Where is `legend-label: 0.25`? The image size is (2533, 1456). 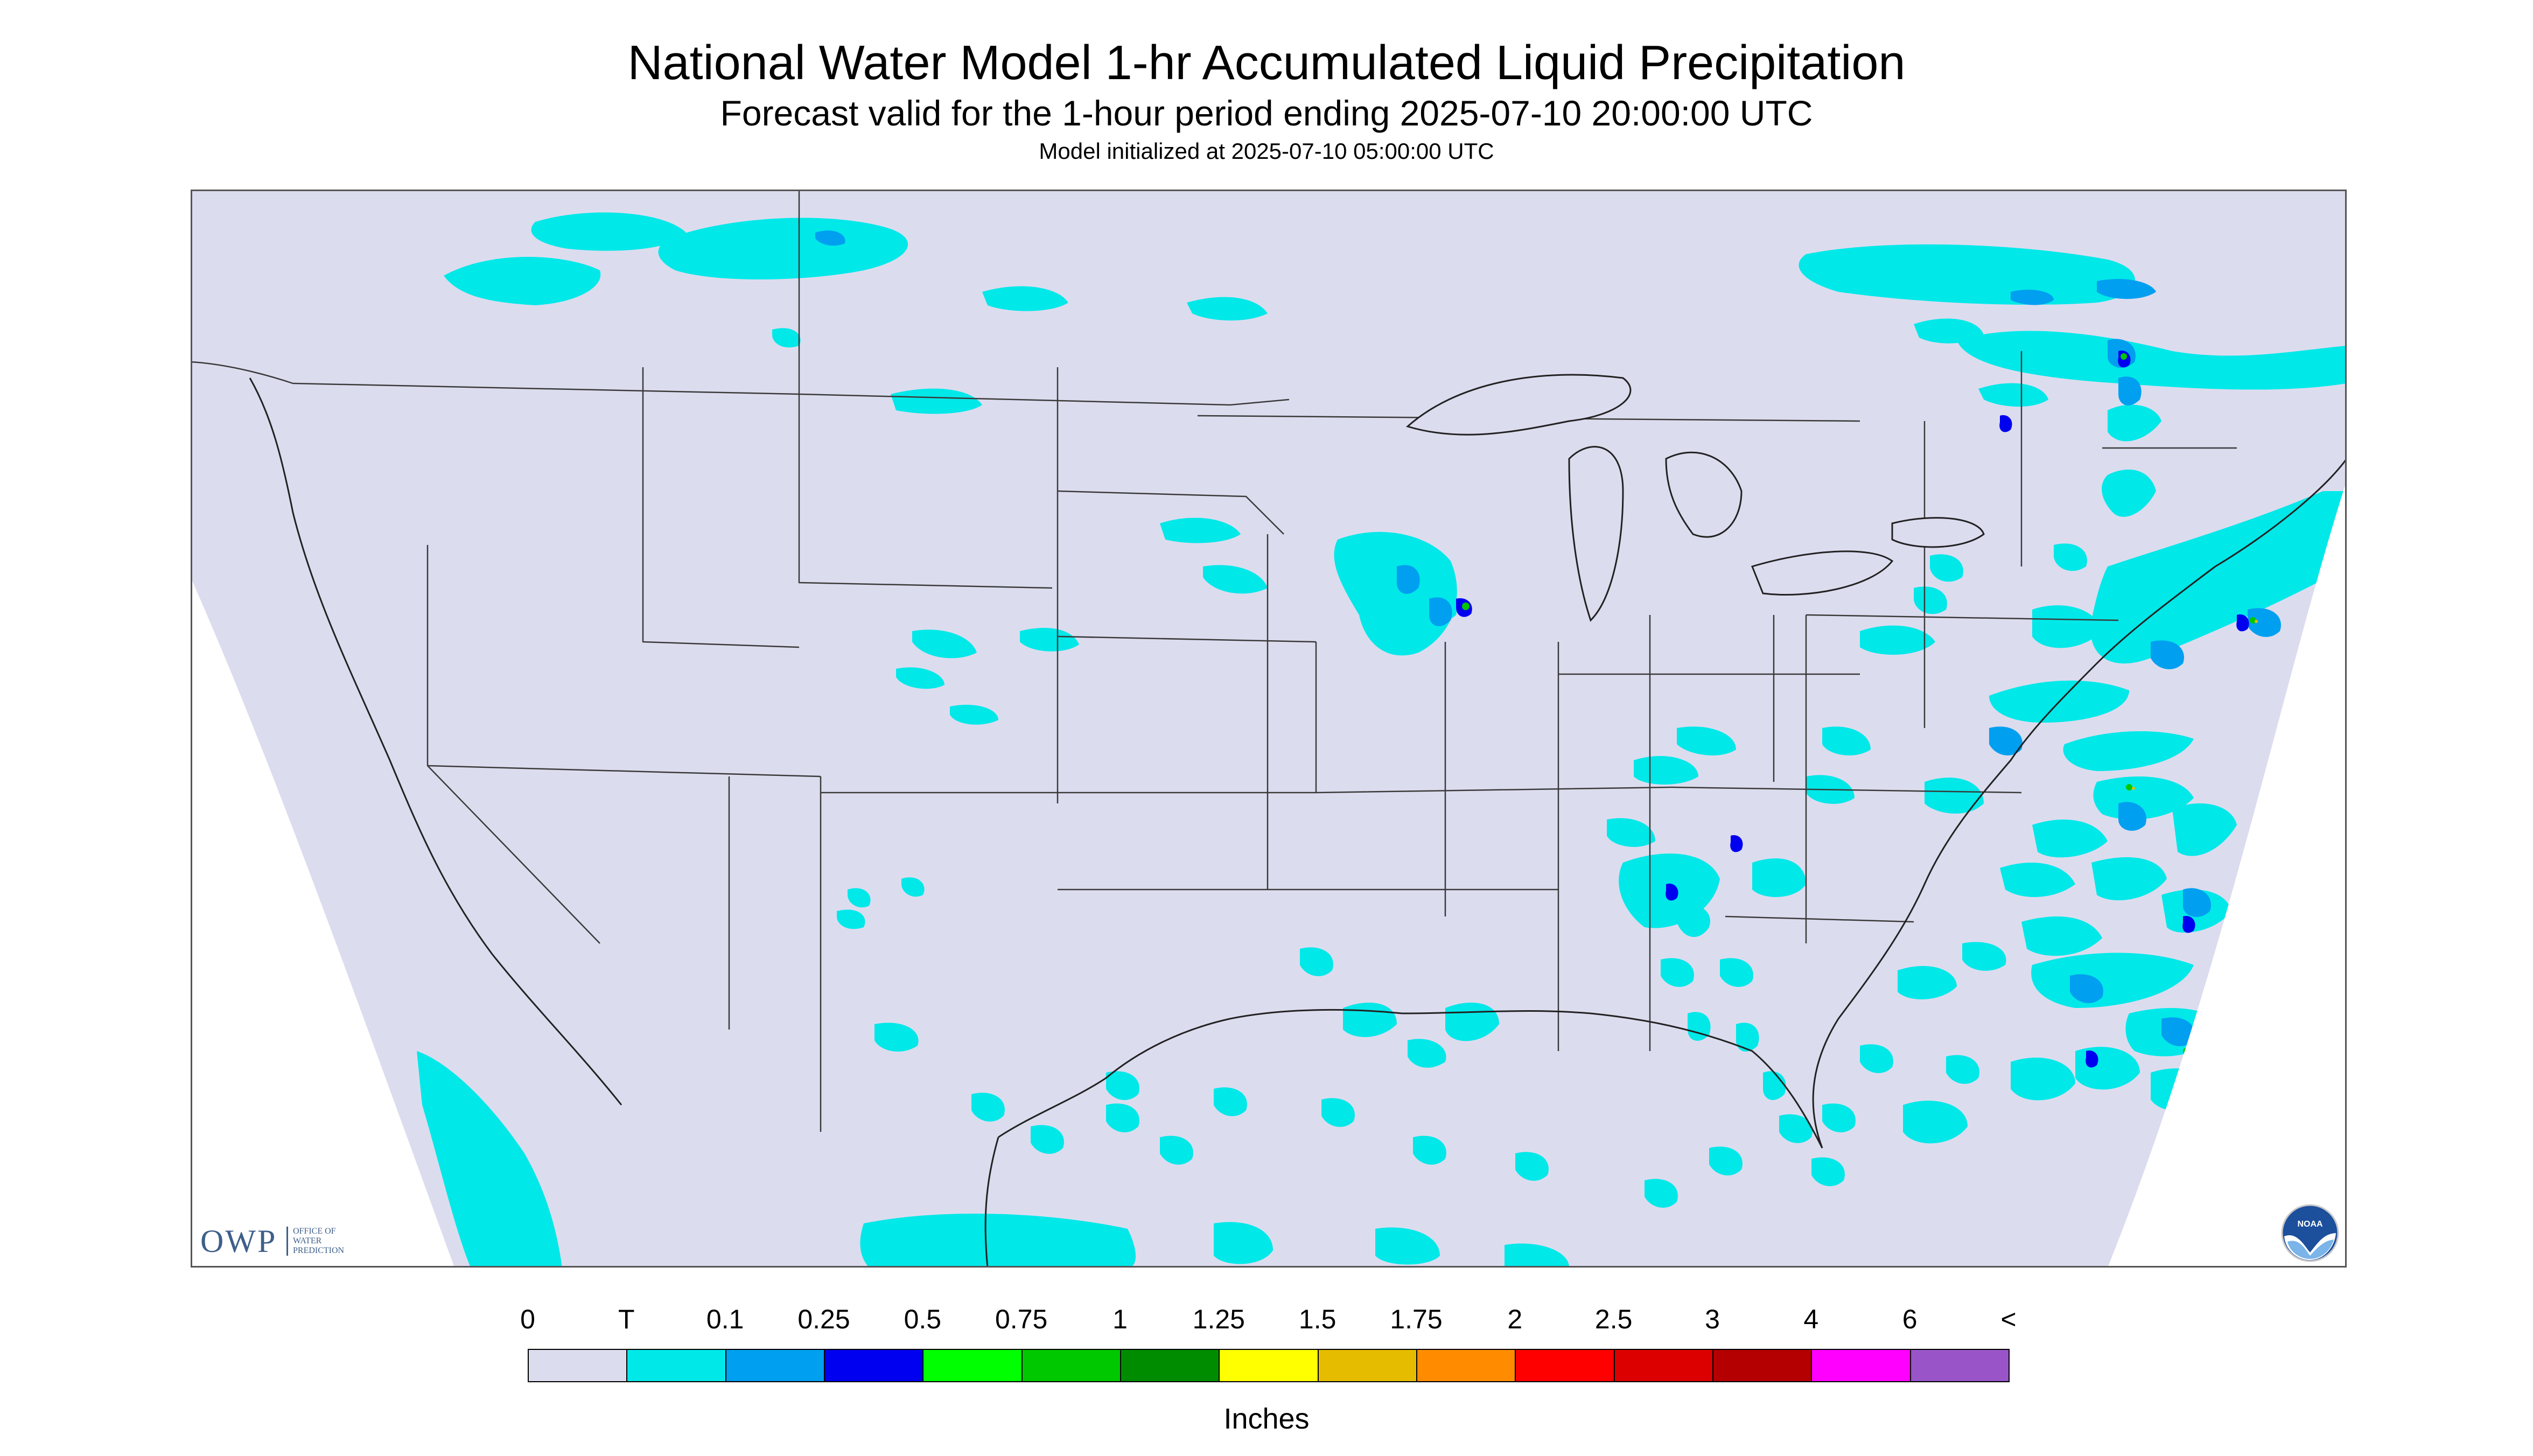 legend-label: 0.25 is located at coordinates (824, 1319).